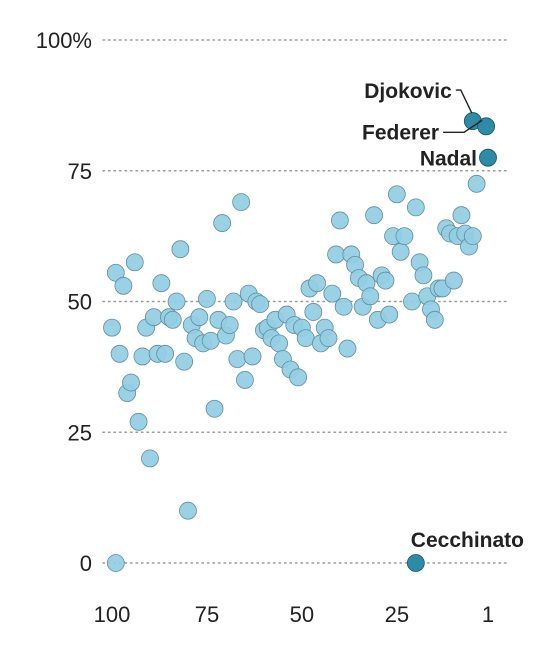 This screenshot has height=660, width=560. What do you see at coordinates (64, 302) in the screenshot?
I see `y-tick-labels: 0 25 50 75 100%` at bounding box center [64, 302].